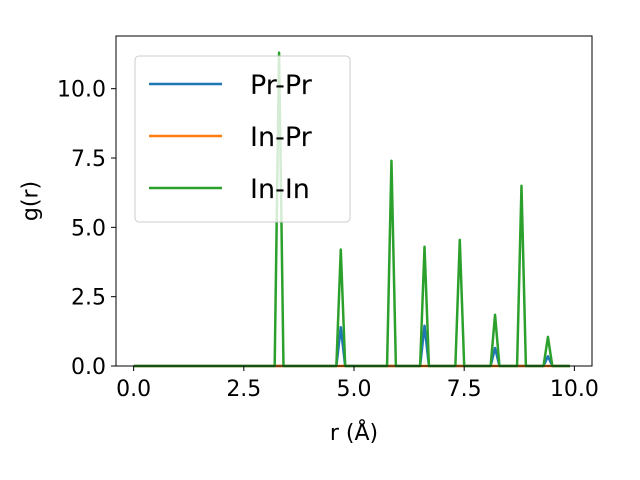 This screenshot has width=640, height=480. I want to click on x-axis: 0.0 2.5 5.0 7.5 10.0, so click(357, 384).